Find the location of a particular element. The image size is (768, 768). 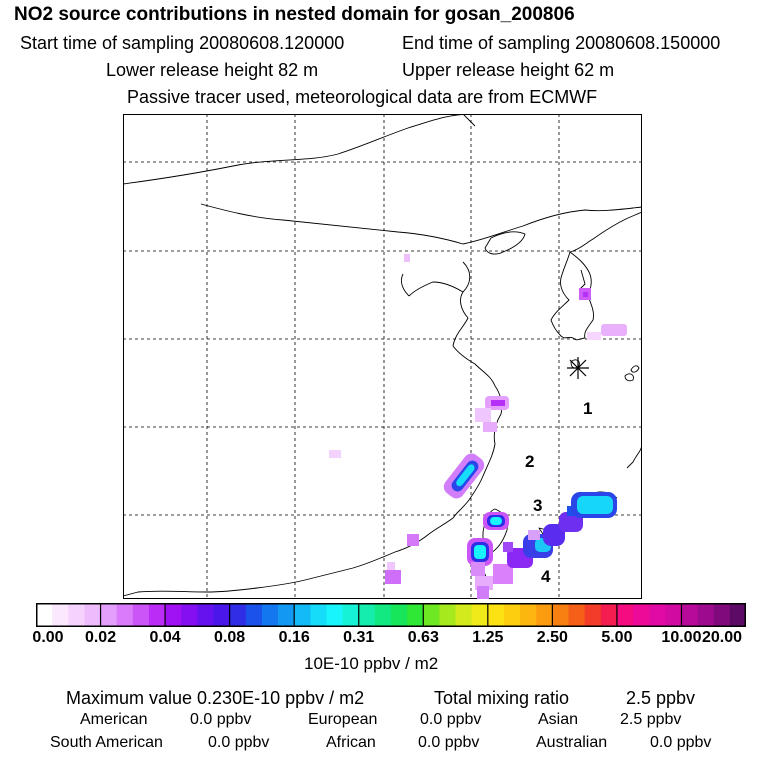

total-mixing-ratio-label: Total mixing ratio is located at coordinates (502, 698).